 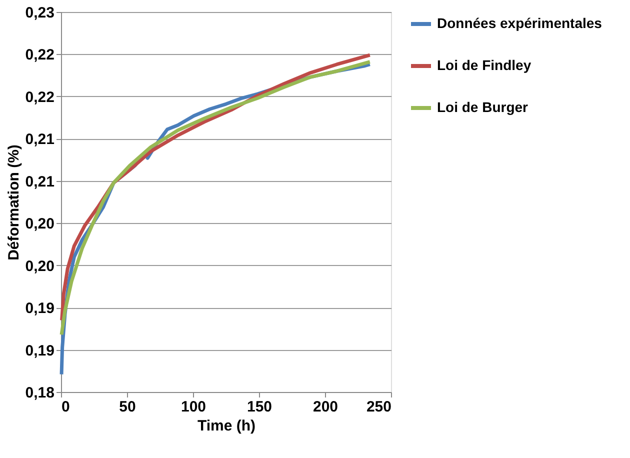 I want to click on legend-label: Loi de Findley, so click(x=484, y=65).